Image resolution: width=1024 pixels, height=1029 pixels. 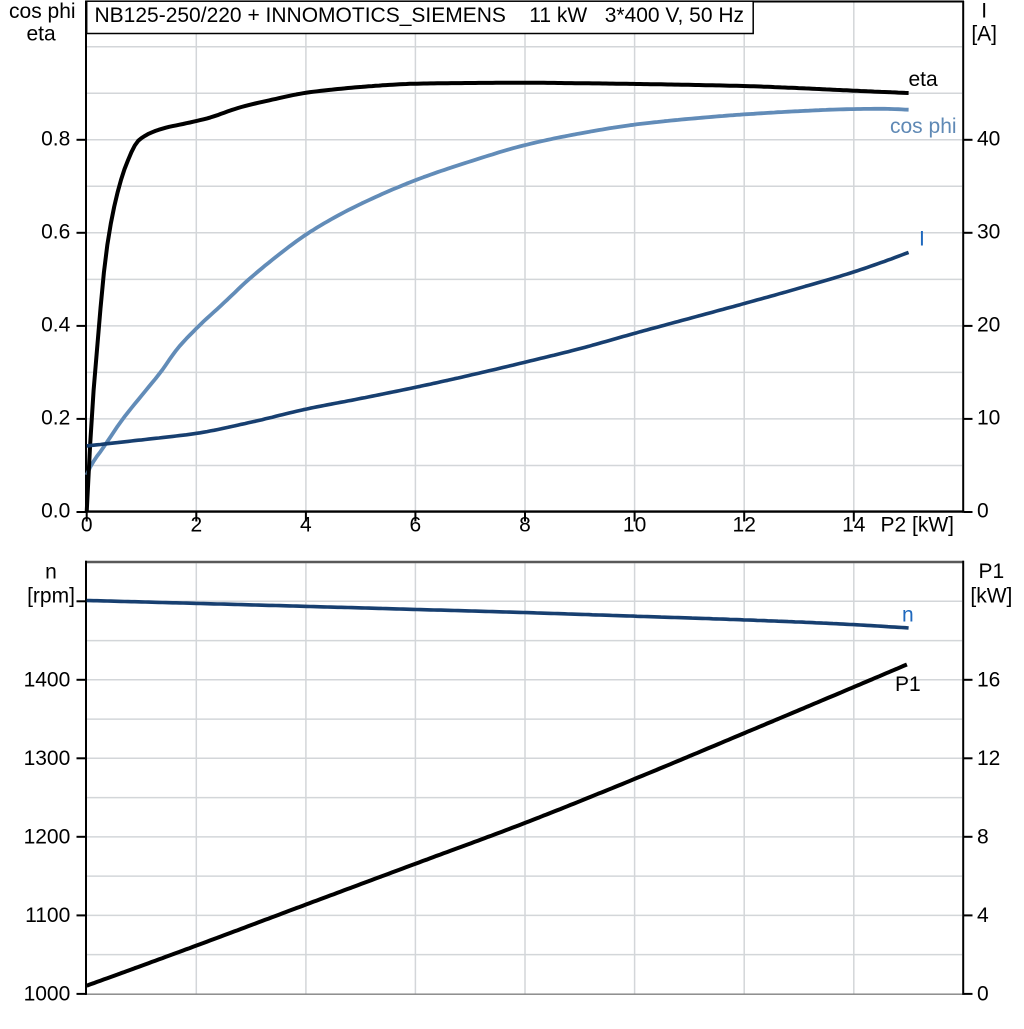 I want to click on svg-text: 14, so click(x=854, y=525).